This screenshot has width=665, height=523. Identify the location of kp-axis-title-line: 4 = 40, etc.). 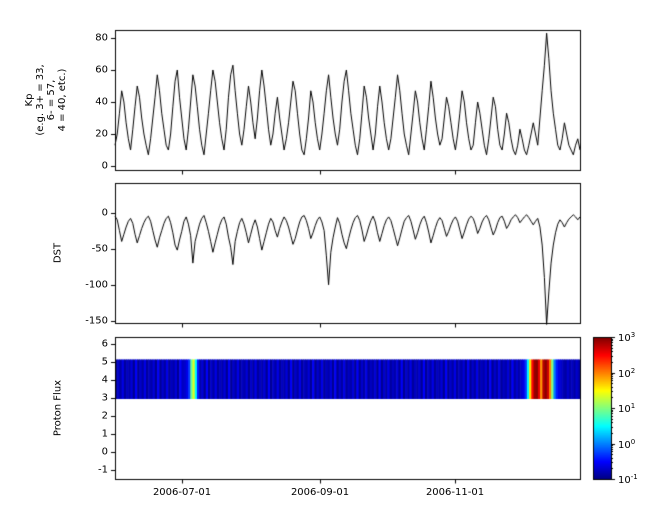
(62, 100).